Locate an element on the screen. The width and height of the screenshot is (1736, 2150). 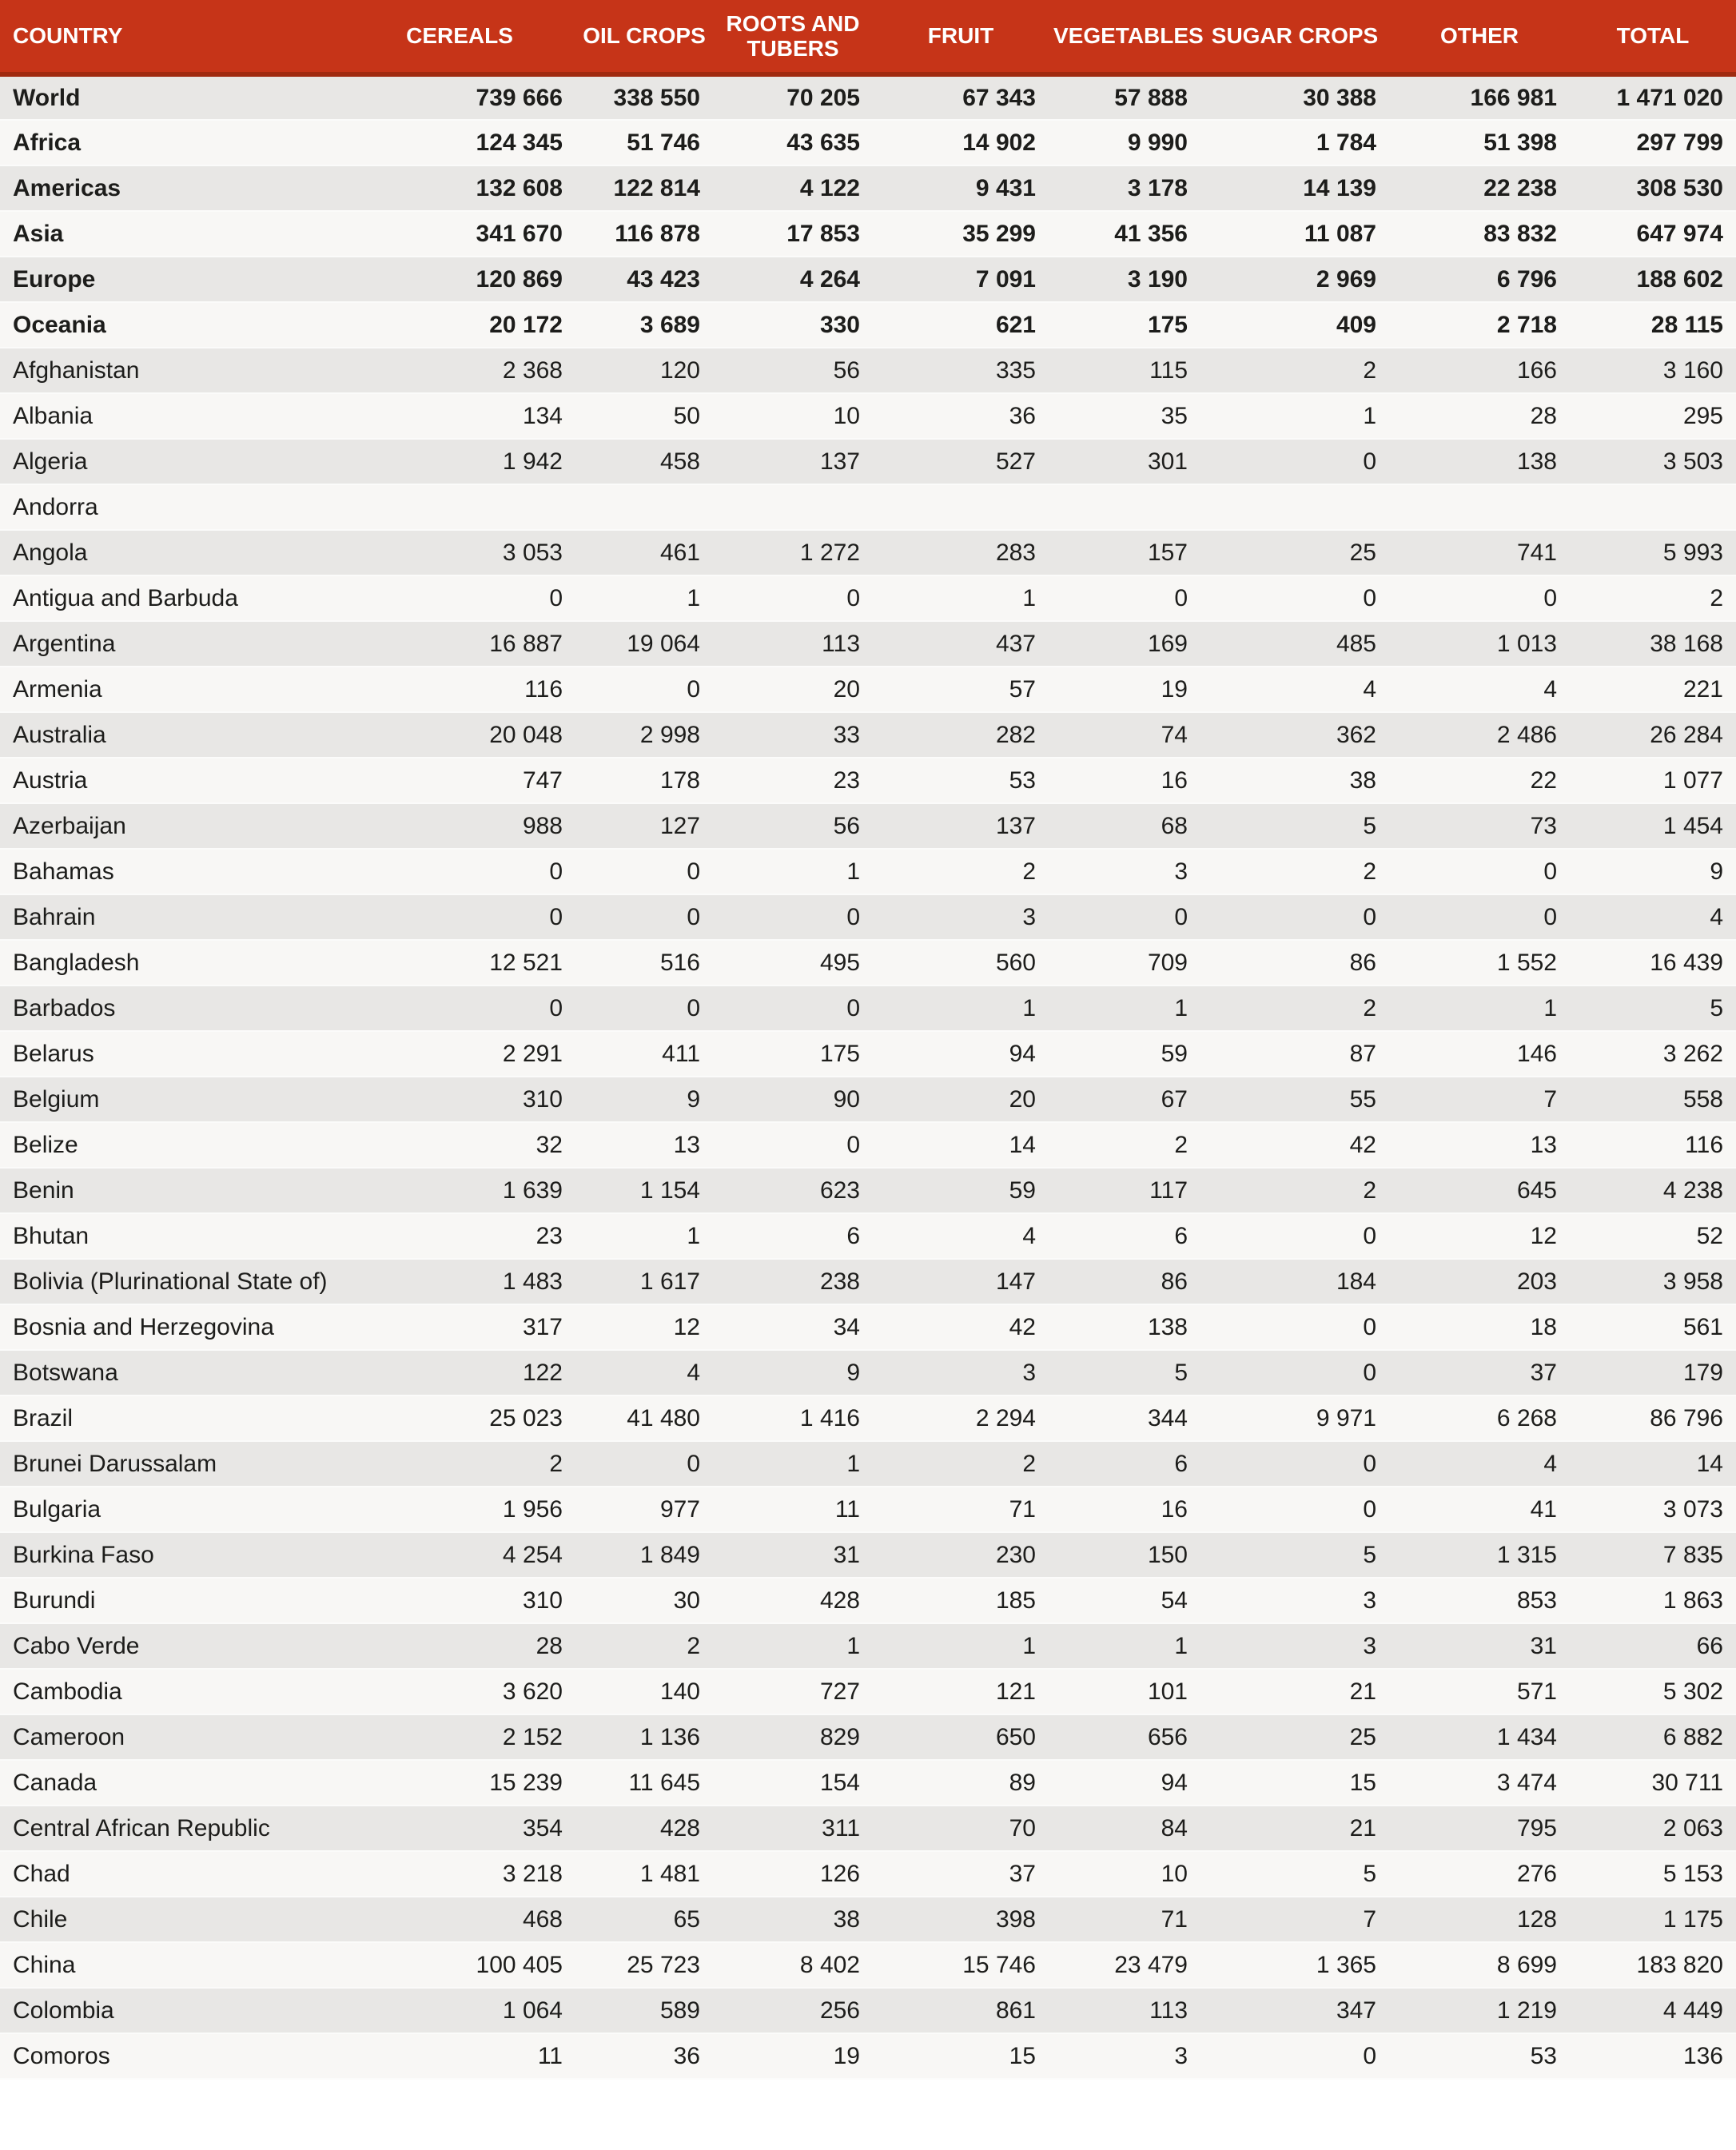
country-cell: Botswana is located at coordinates (172, 1373).